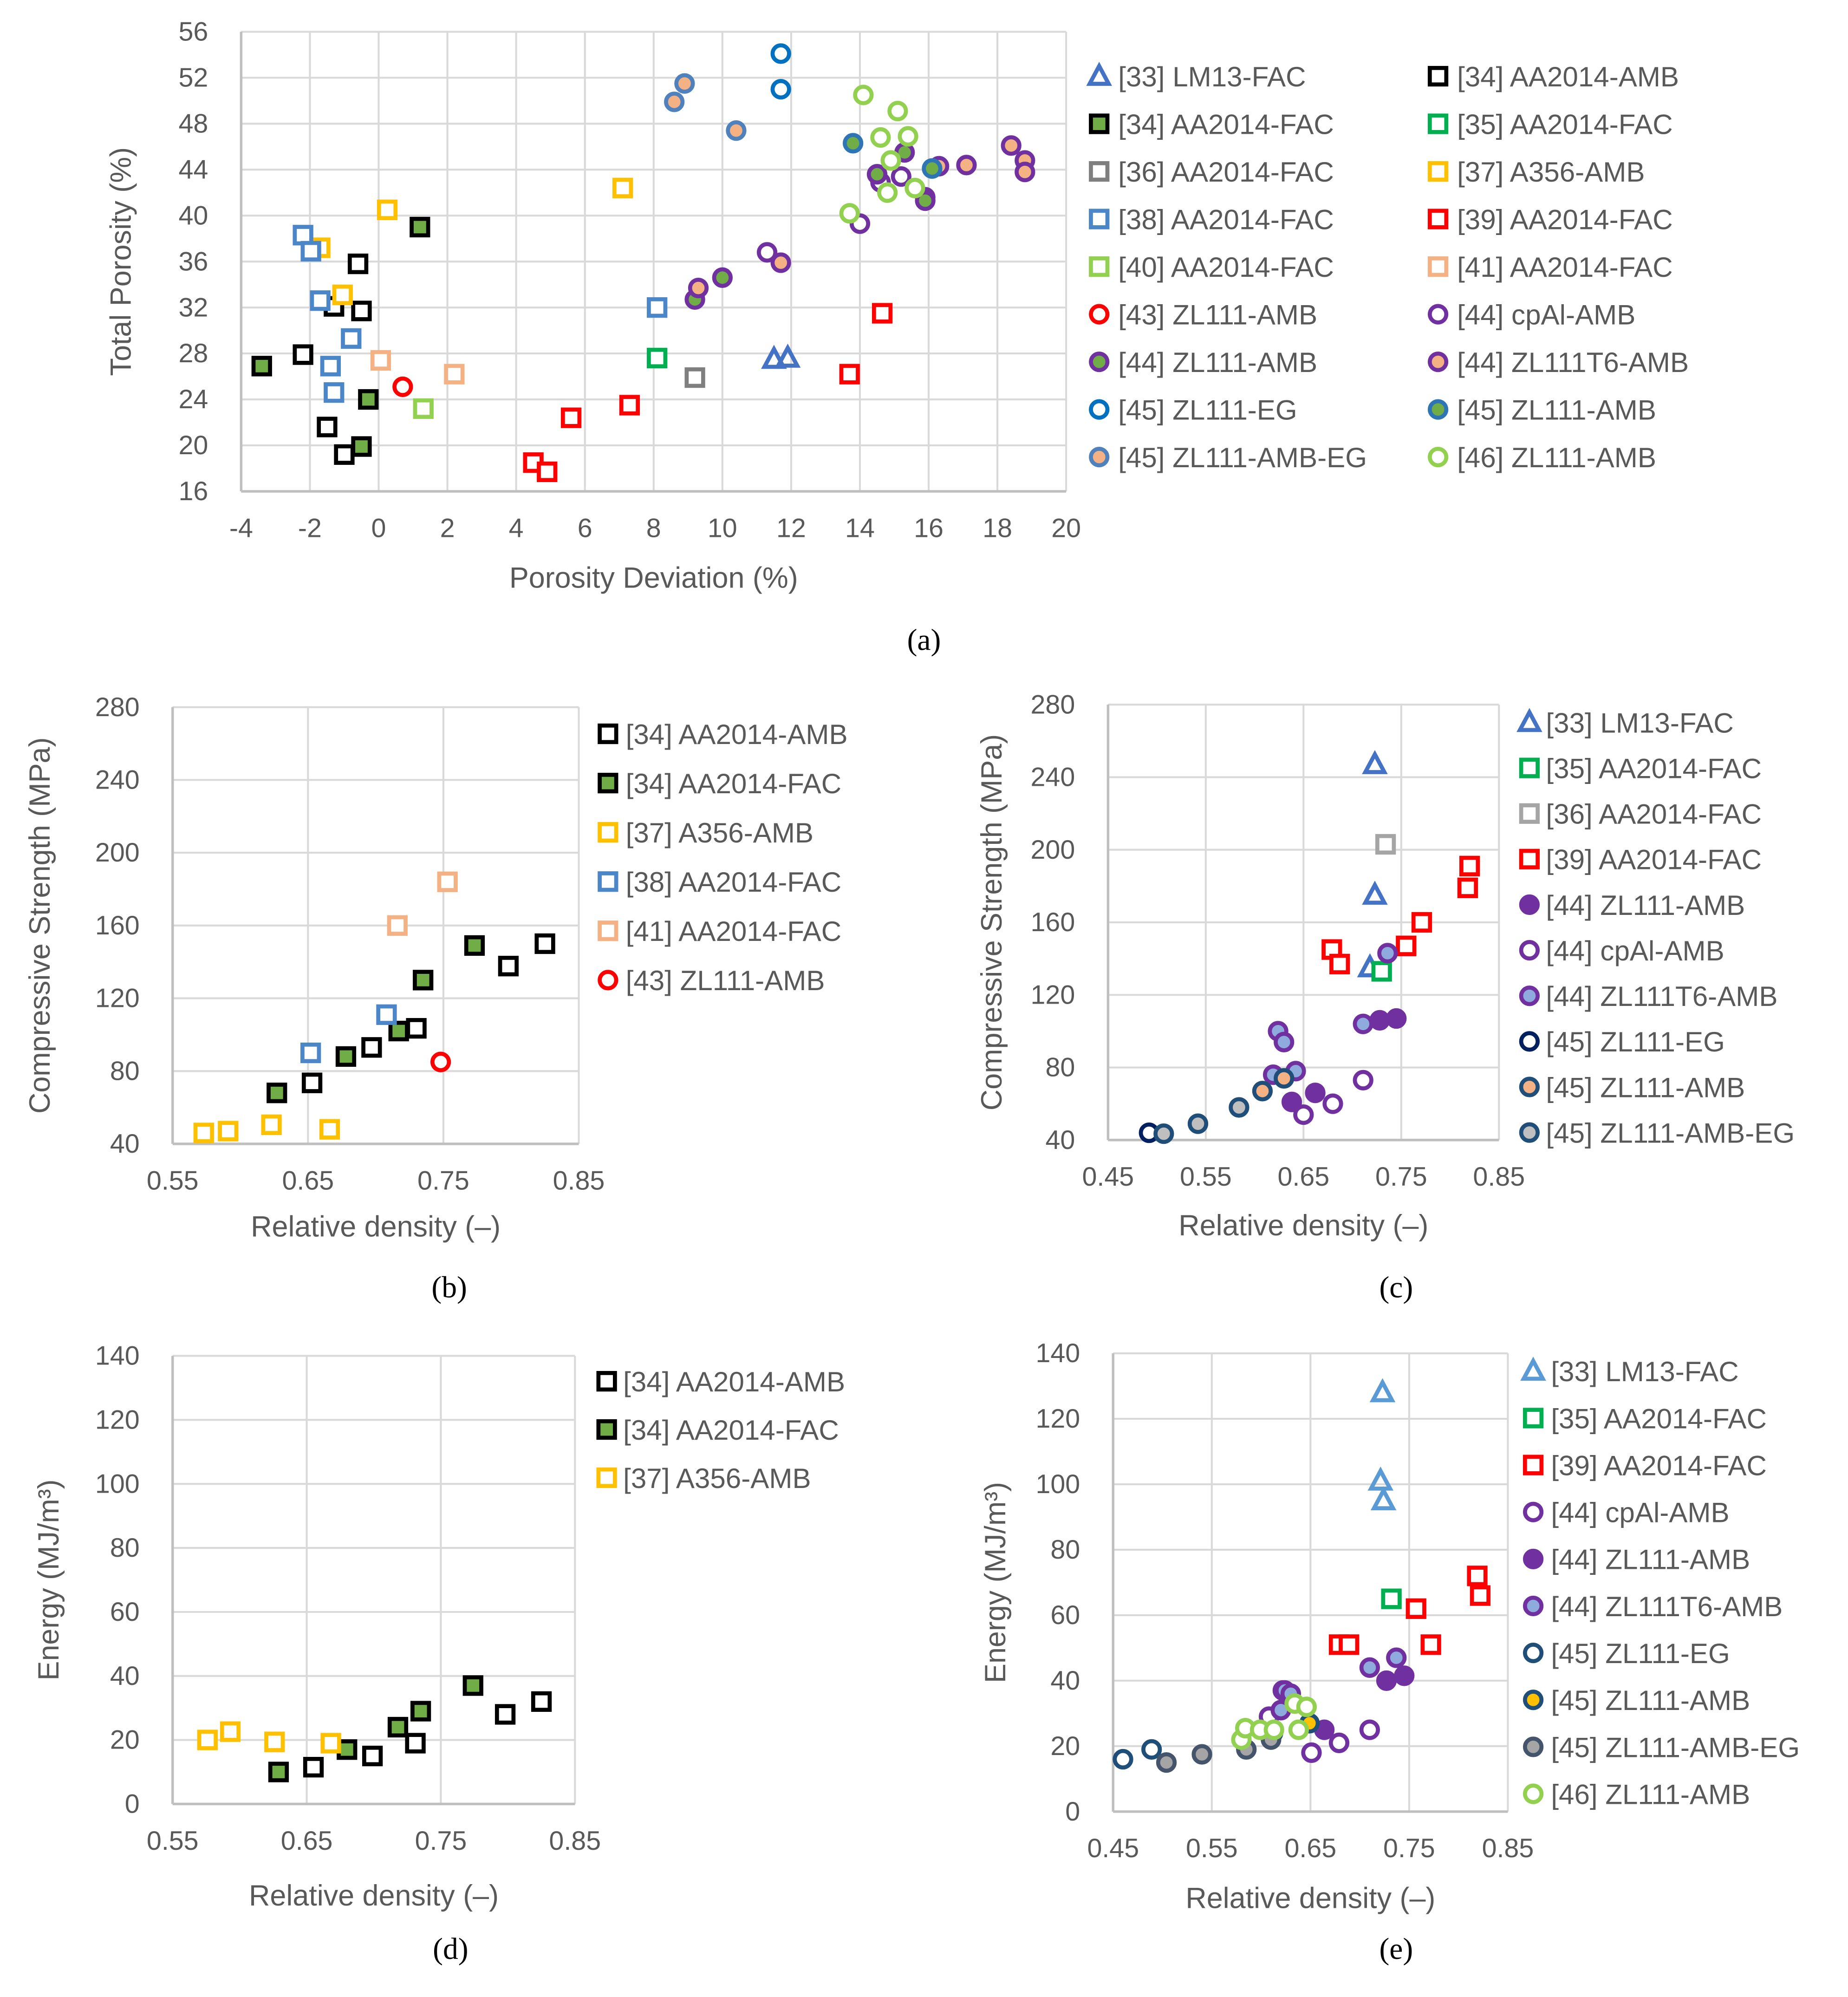  What do you see at coordinates (448, 528) in the screenshot?
I see `x-tick-label: 2` at bounding box center [448, 528].